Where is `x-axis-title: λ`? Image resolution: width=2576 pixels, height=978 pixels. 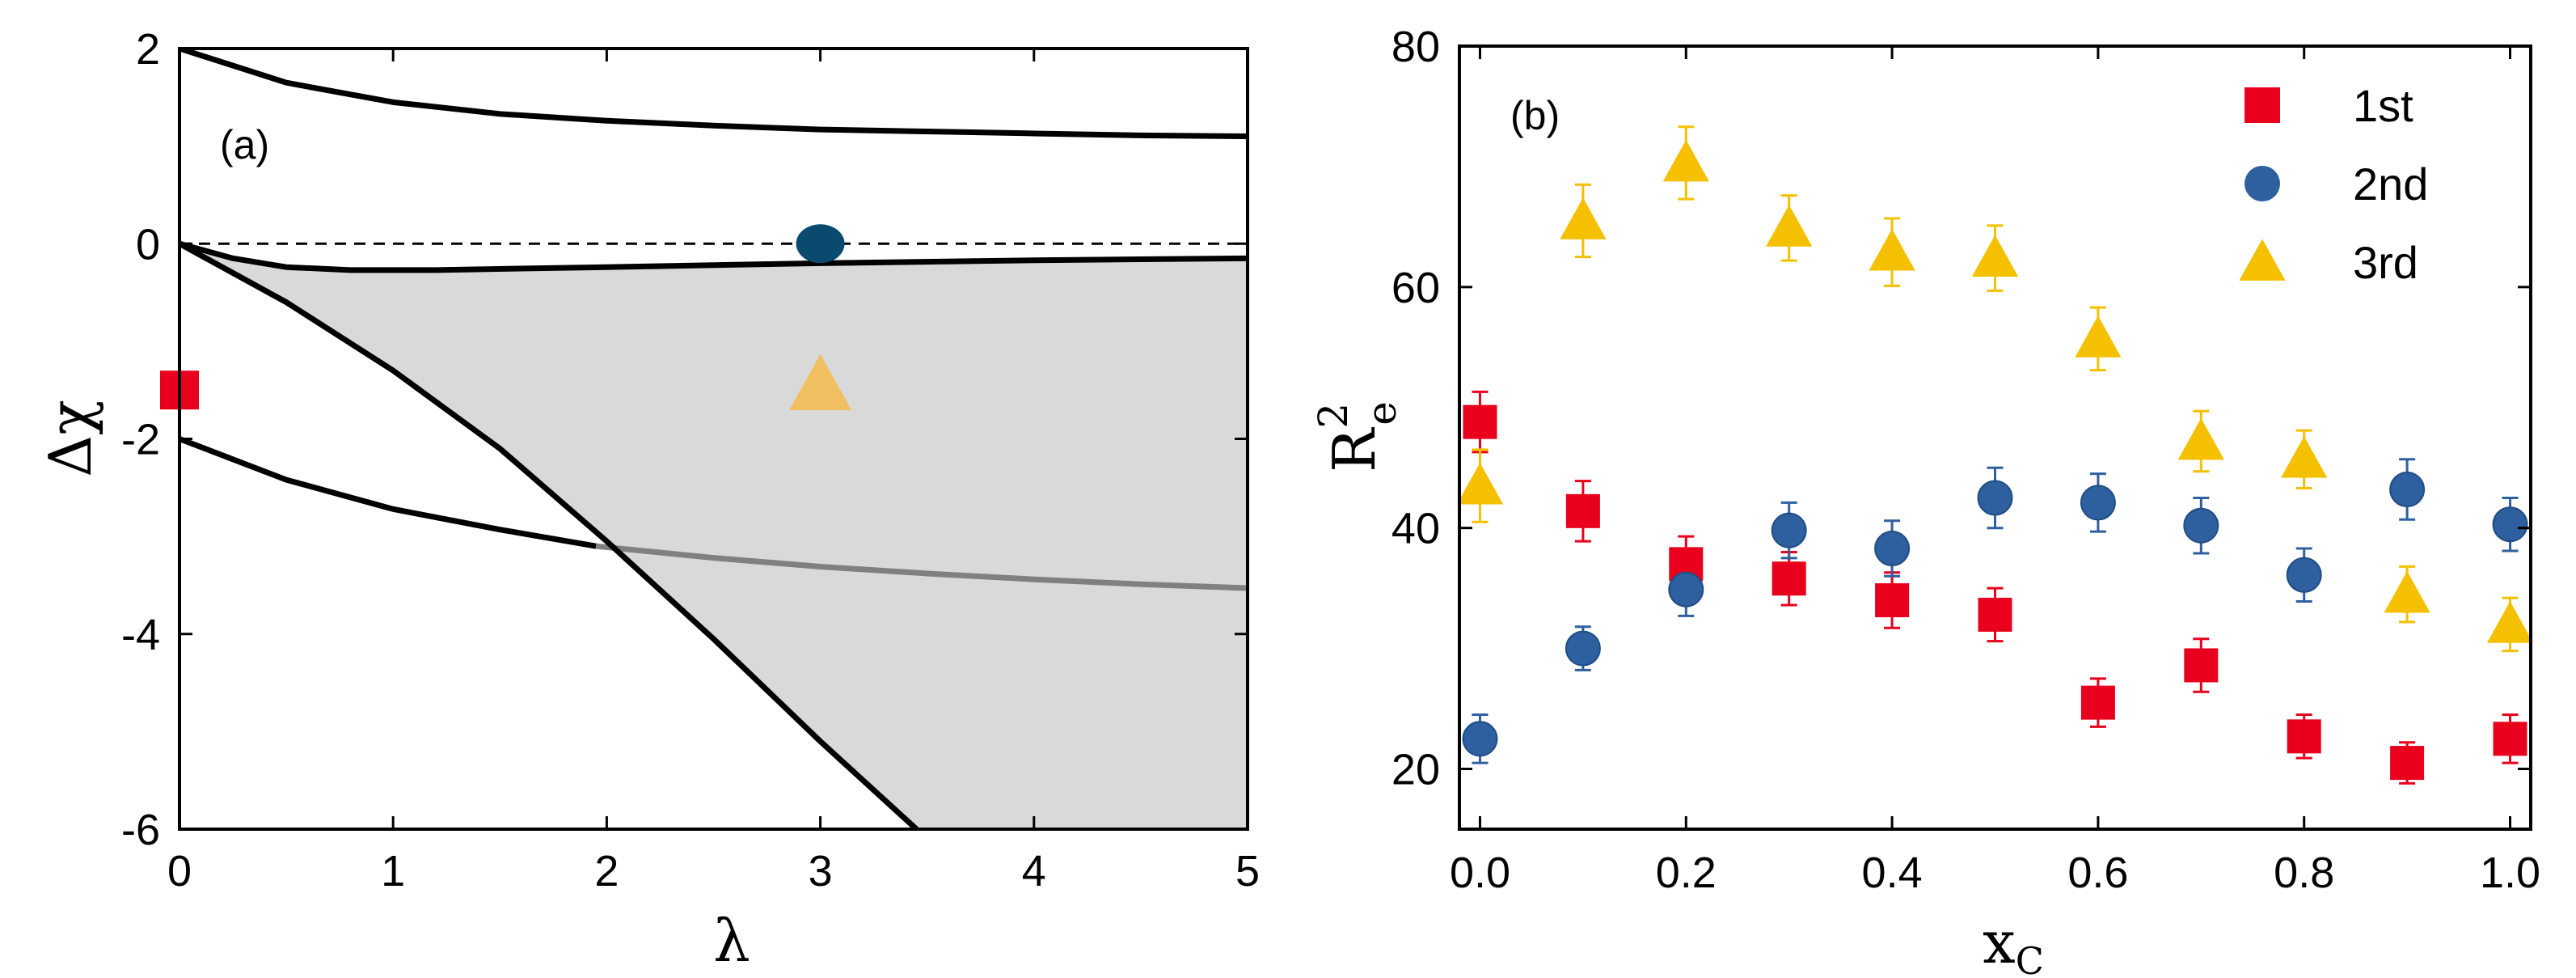
x-axis-title: λ is located at coordinates (731, 941).